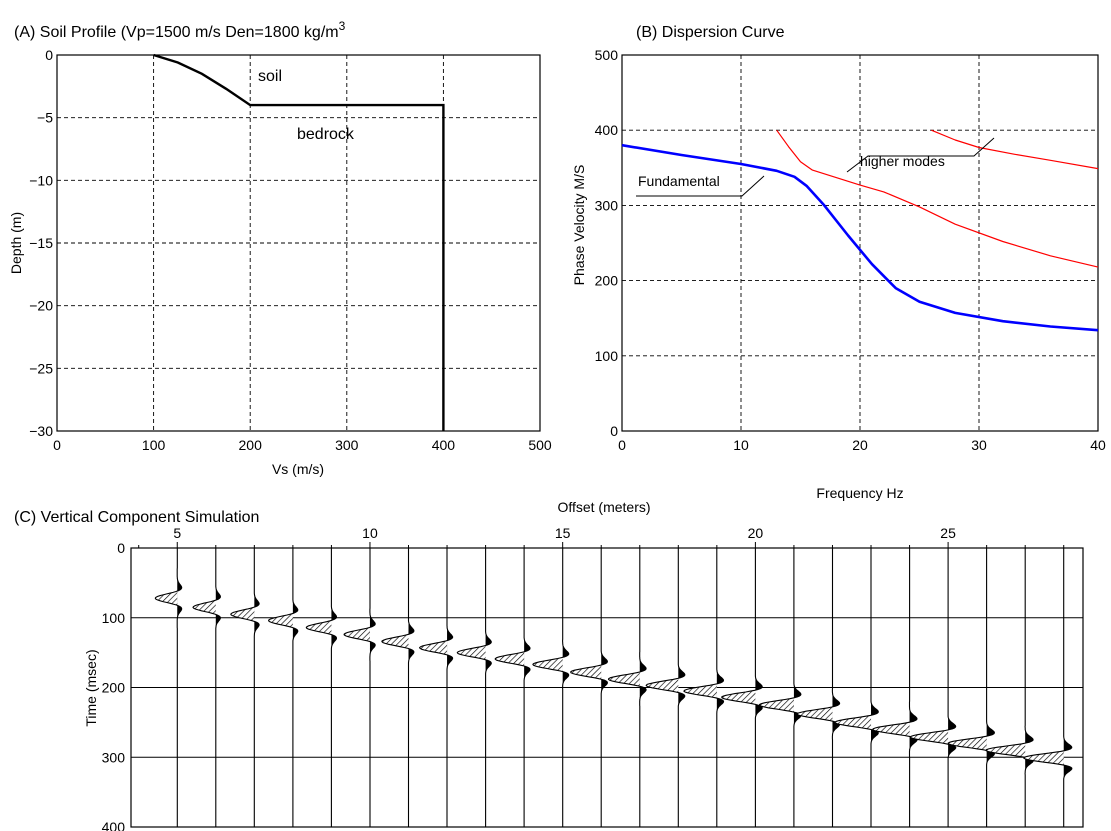 The image size is (1111, 831). What do you see at coordinates (136, 517) in the screenshot?
I see `panel-c-title: (C) Vertical Component Simulation` at bounding box center [136, 517].